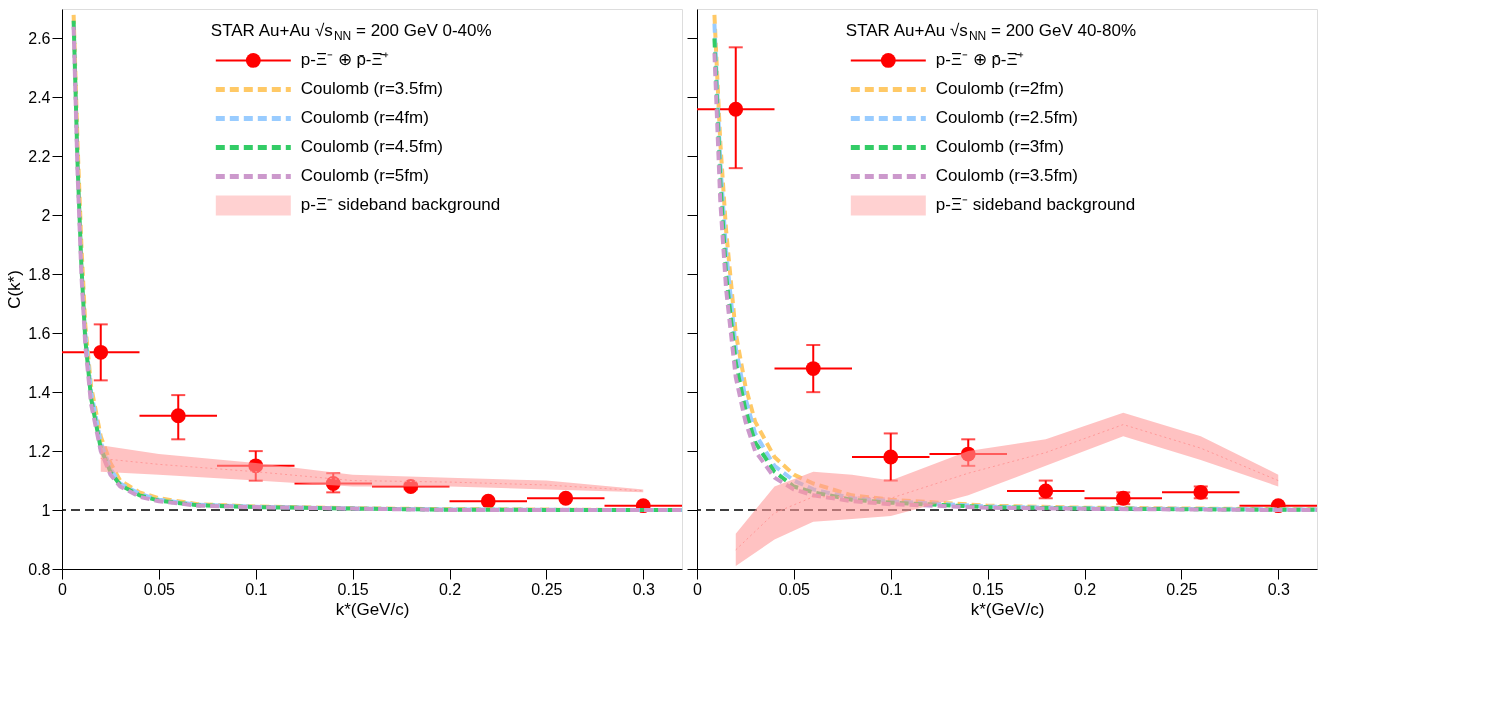 The height and width of the screenshot is (718, 1491). What do you see at coordinates (39, 451) in the screenshot?
I see `y-tick-label: 1.2` at bounding box center [39, 451].